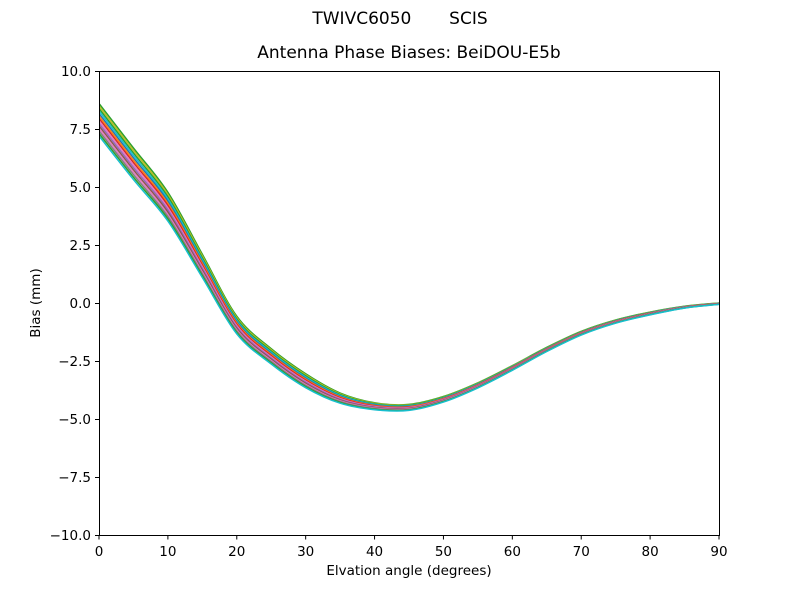 Image resolution: width=800 pixels, height=600 pixels. What do you see at coordinates (80, 304) in the screenshot?
I see `y-tick-label: 0.0` at bounding box center [80, 304].